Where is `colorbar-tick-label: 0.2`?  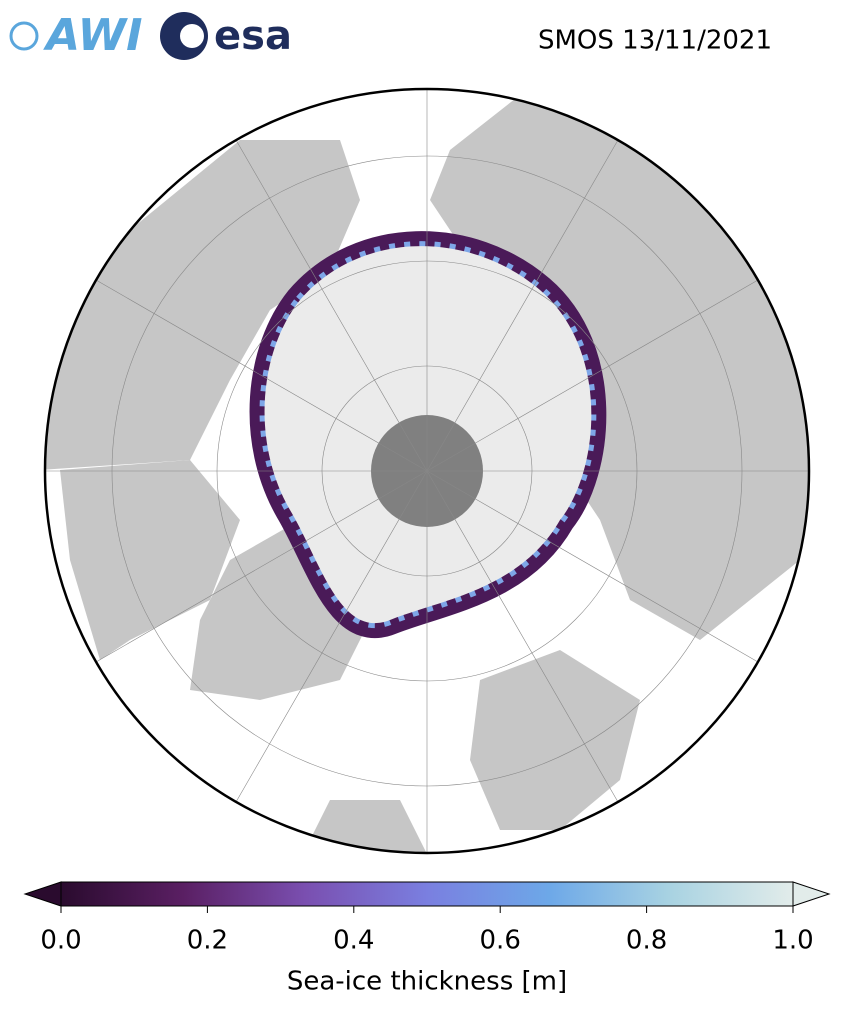
colorbar-tick-label: 0.2 is located at coordinates (207, 941).